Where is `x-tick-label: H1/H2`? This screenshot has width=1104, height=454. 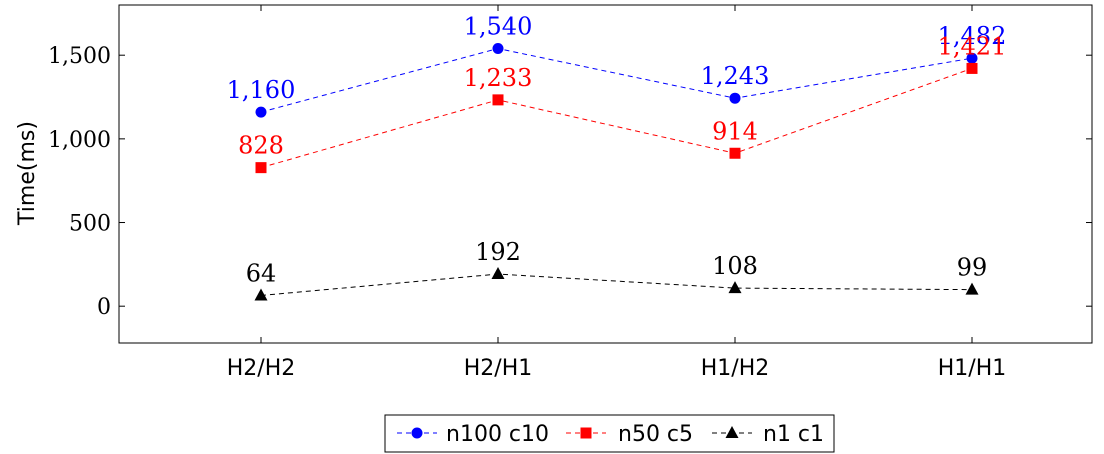
x-tick-label: H1/H2 is located at coordinates (735, 368).